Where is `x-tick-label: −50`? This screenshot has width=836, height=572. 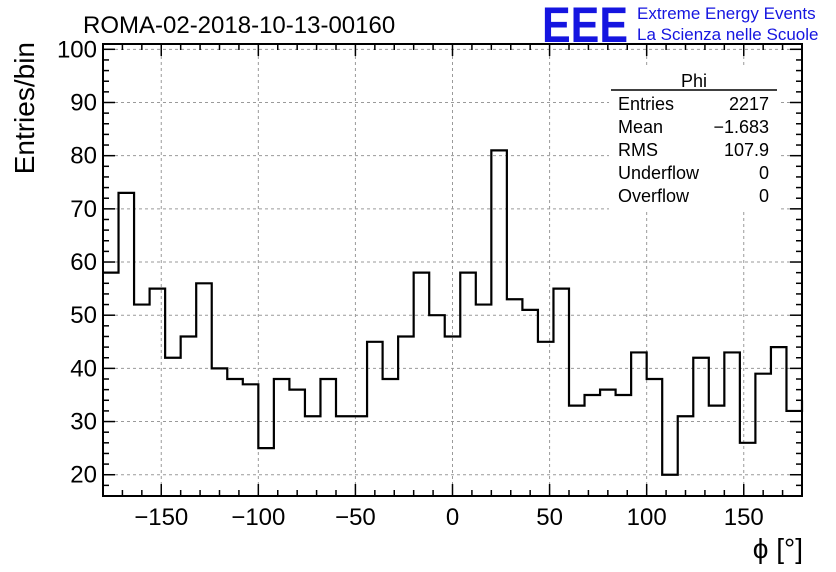
x-tick-label: −50 is located at coordinates (355, 517).